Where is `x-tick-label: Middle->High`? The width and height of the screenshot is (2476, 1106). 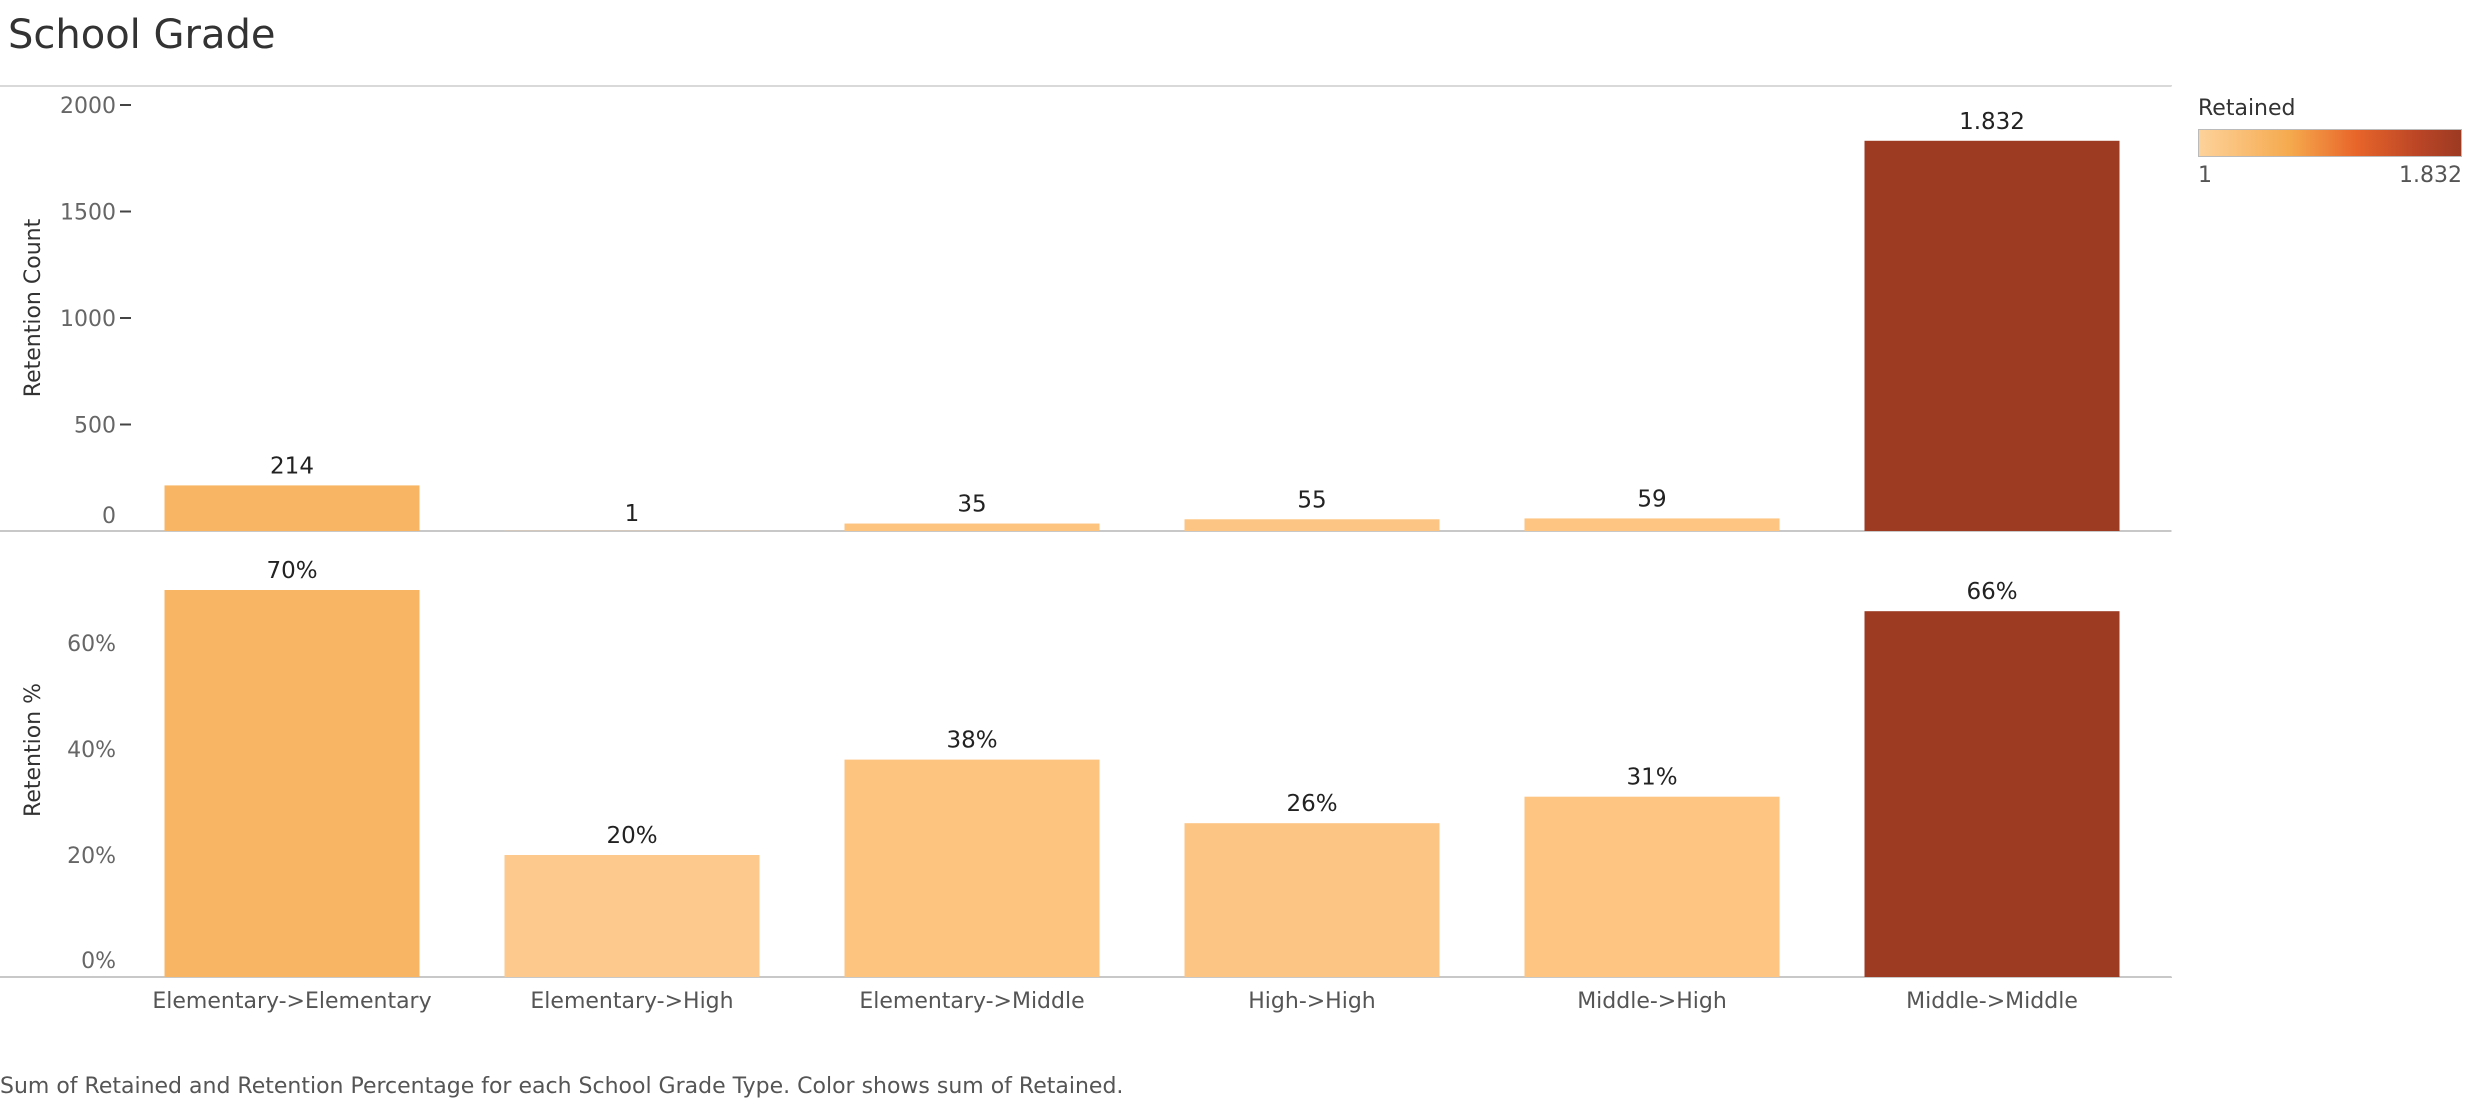 x-tick-label: Middle->High is located at coordinates (1652, 1001).